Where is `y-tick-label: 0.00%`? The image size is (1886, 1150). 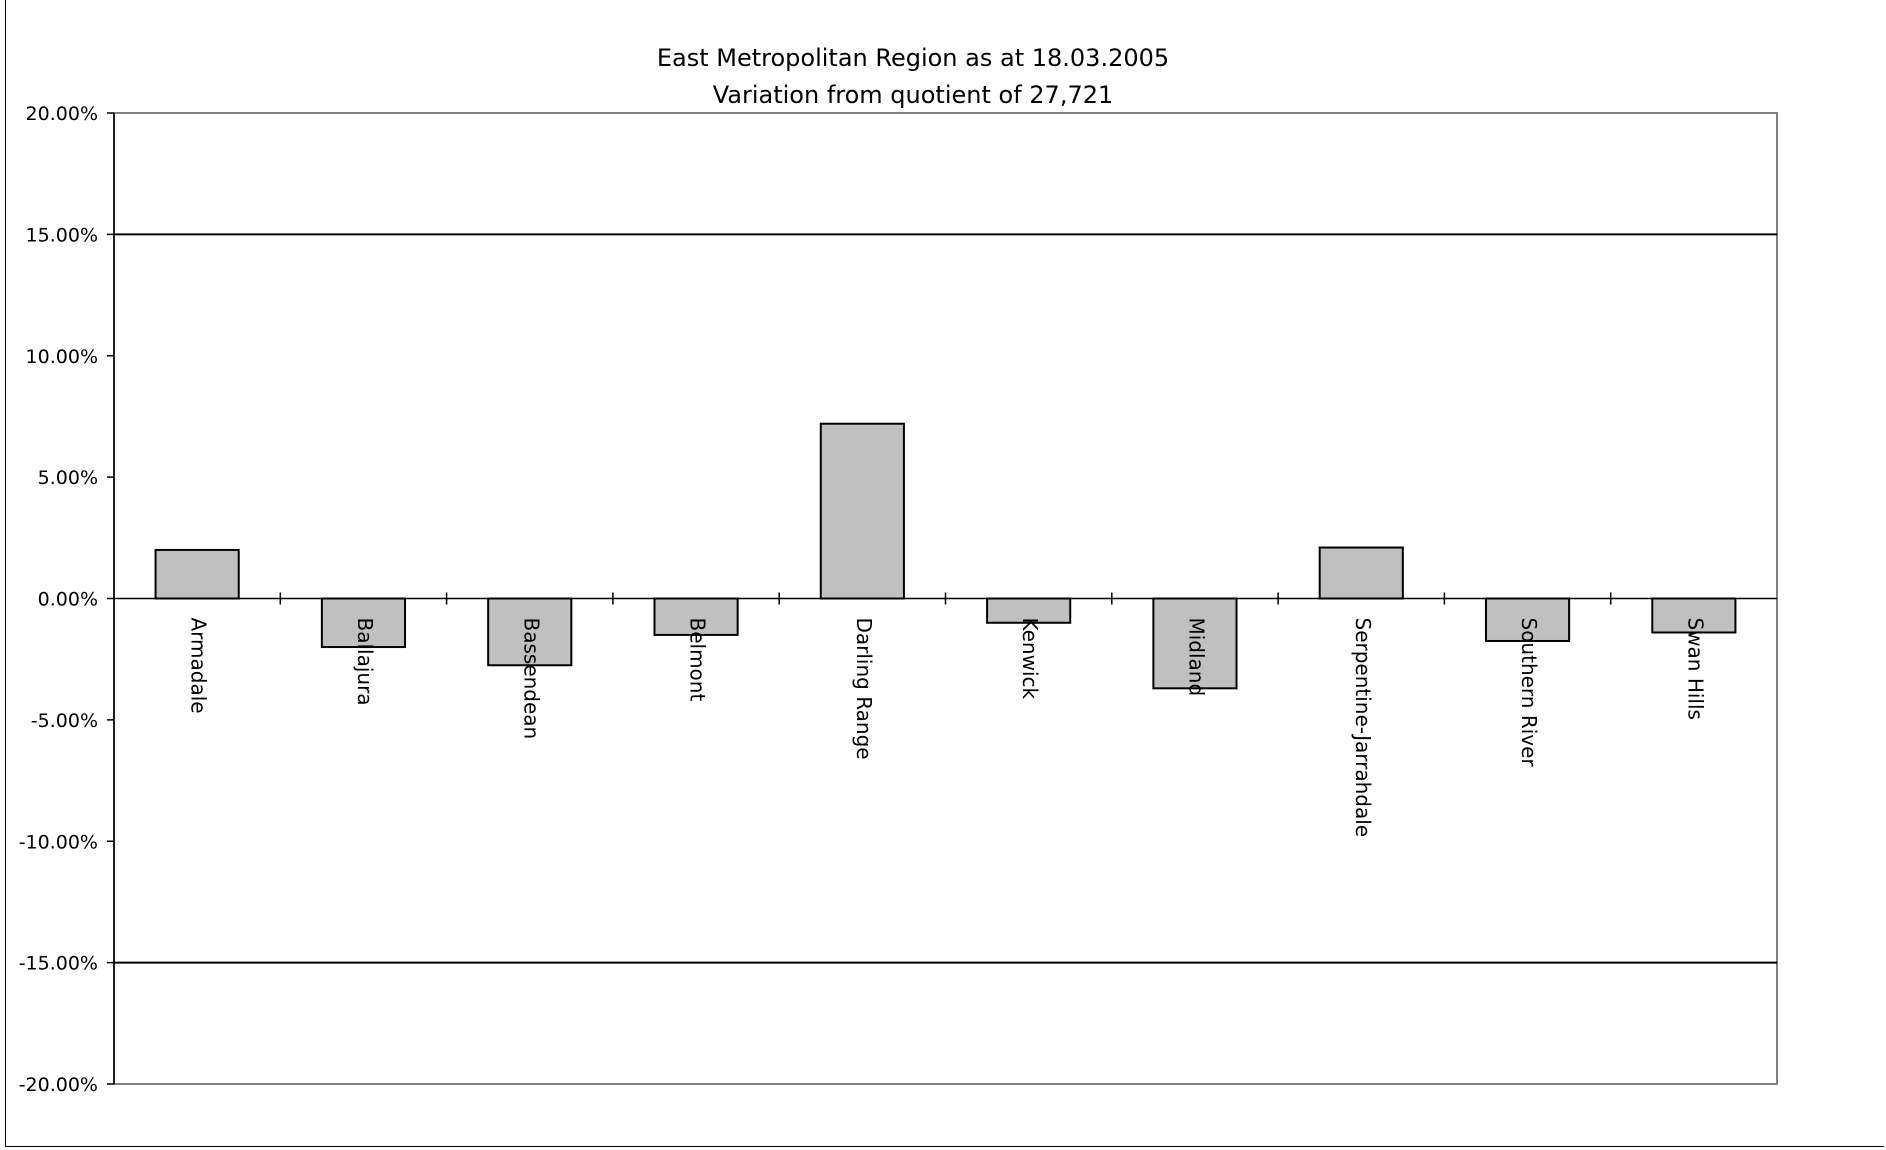 y-tick-label: 0.00% is located at coordinates (68, 600).